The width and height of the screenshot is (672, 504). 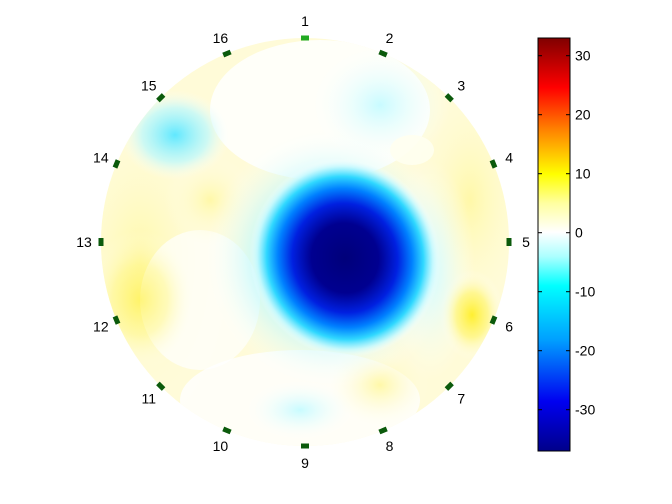 What do you see at coordinates (449, 386) in the screenshot?
I see `electrode-7-marker` at bounding box center [449, 386].